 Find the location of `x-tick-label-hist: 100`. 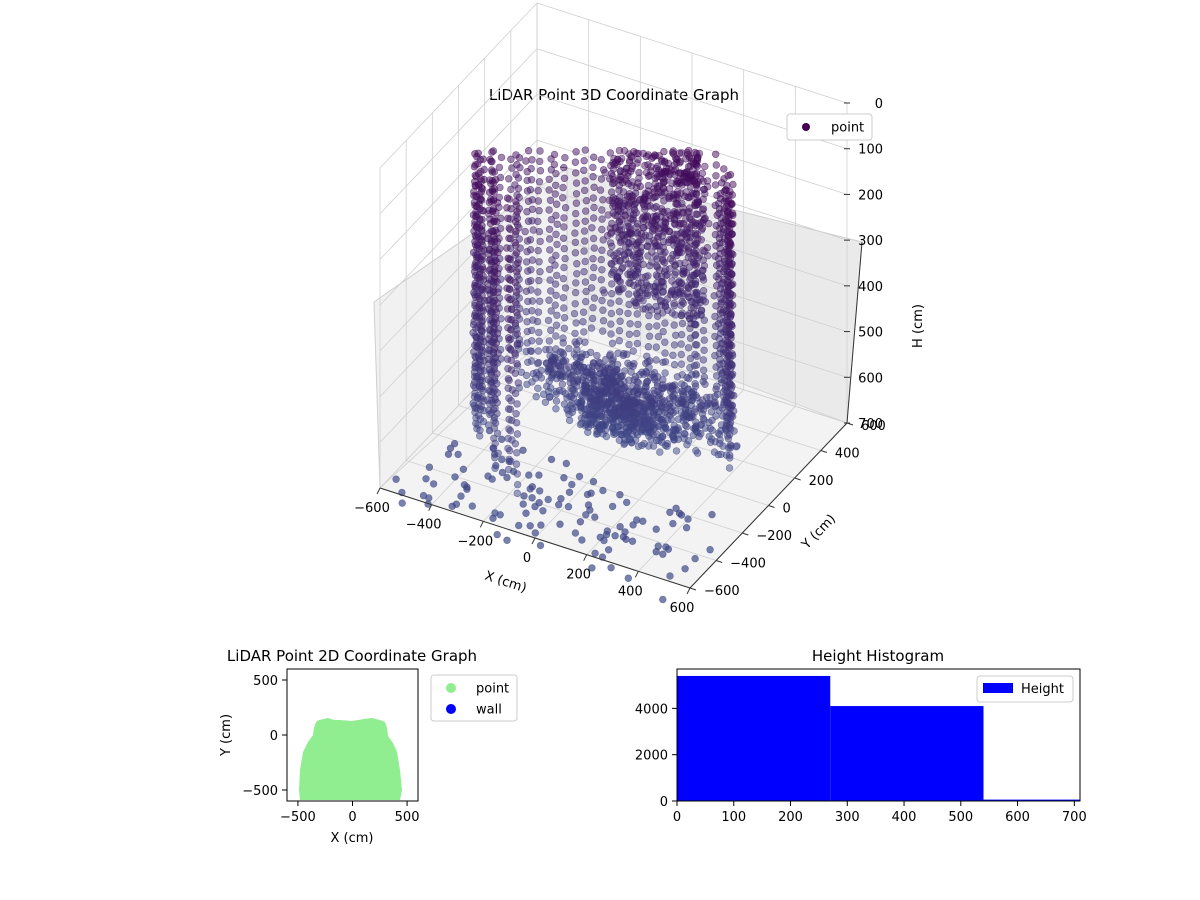

x-tick-label-hist: 100 is located at coordinates (733, 817).